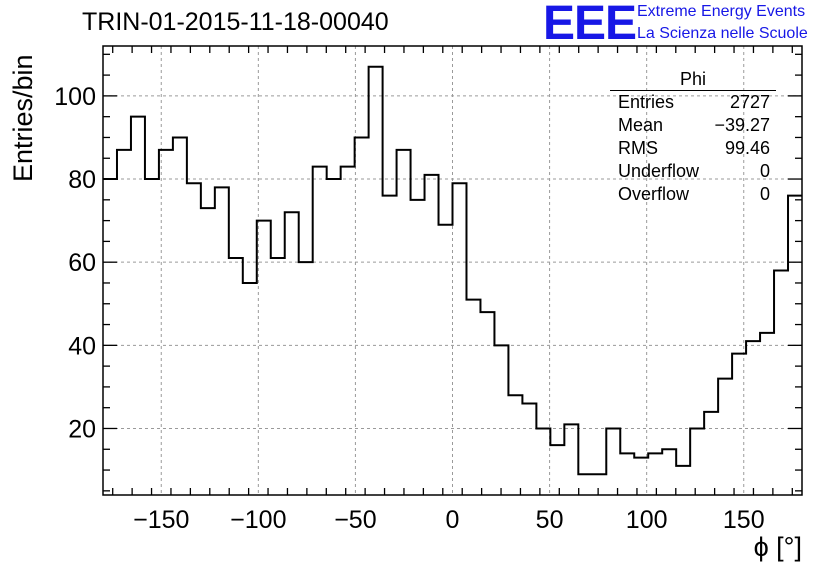 This screenshot has width=836, height=572. Describe the element at coordinates (693, 148) in the screenshot. I see `stats-row-rms: RMS 99.46` at that location.